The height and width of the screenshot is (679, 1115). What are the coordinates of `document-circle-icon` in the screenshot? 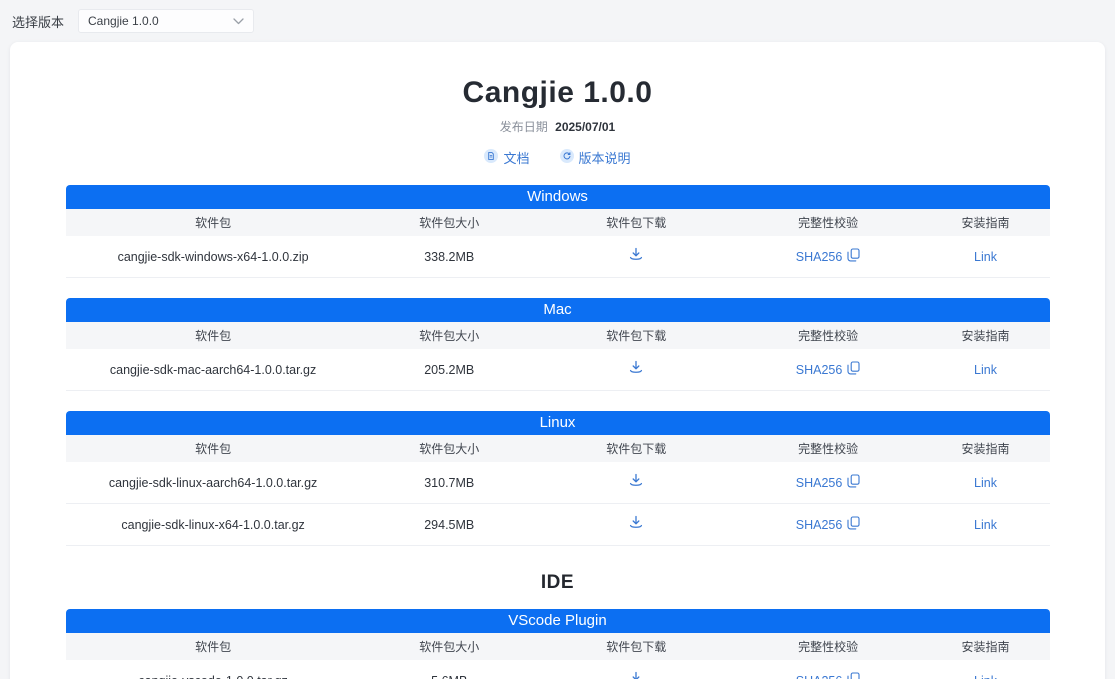 It's located at (491, 157).